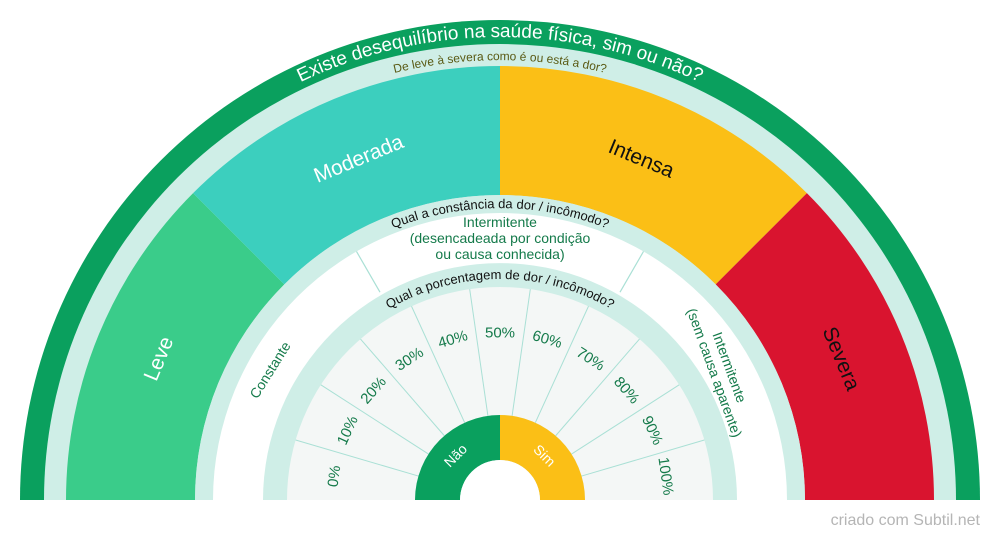 The image size is (1000, 540). Describe the element at coordinates (665, 476) in the screenshot. I see `percentage-label-11: 100%` at that location.